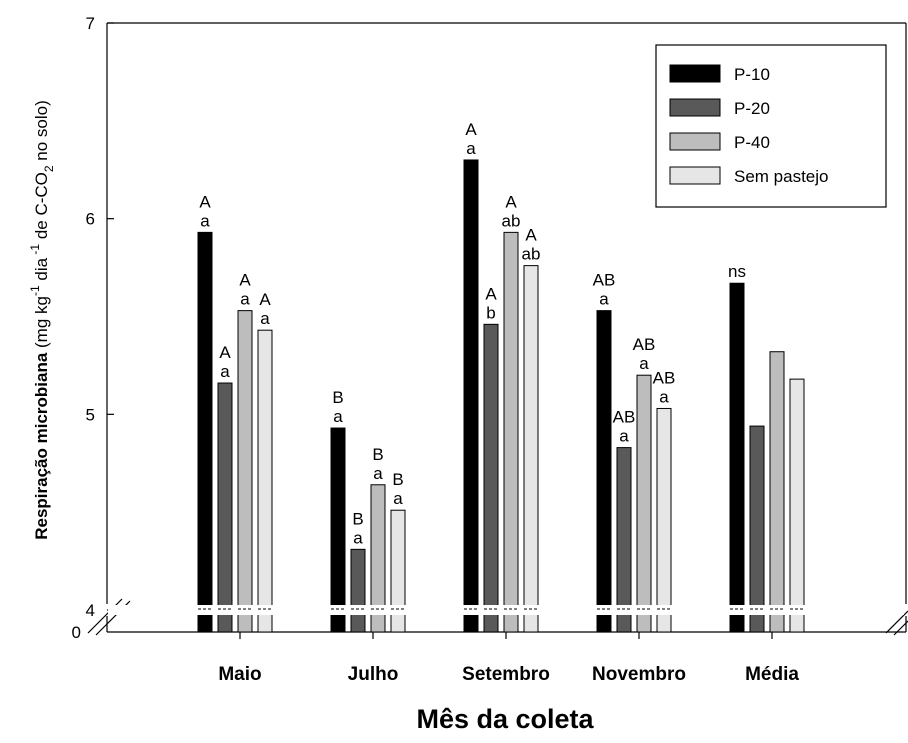 Image resolution: width=908 pixels, height=743 pixels. What do you see at coordinates (76, 632) in the screenshot?
I see `y-tick-label-zero: 0` at bounding box center [76, 632].